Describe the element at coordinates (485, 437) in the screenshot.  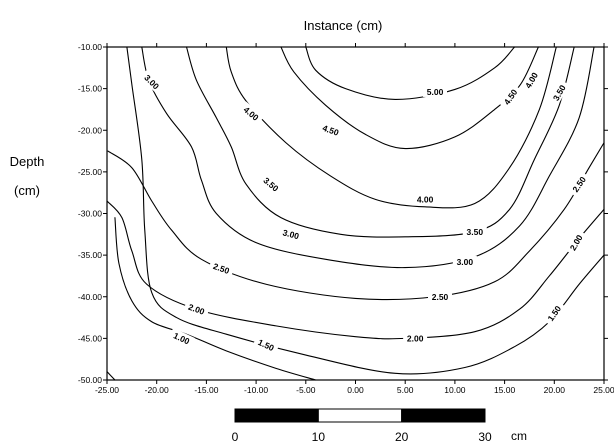
I see `scale-bar-label: 30` at that location.